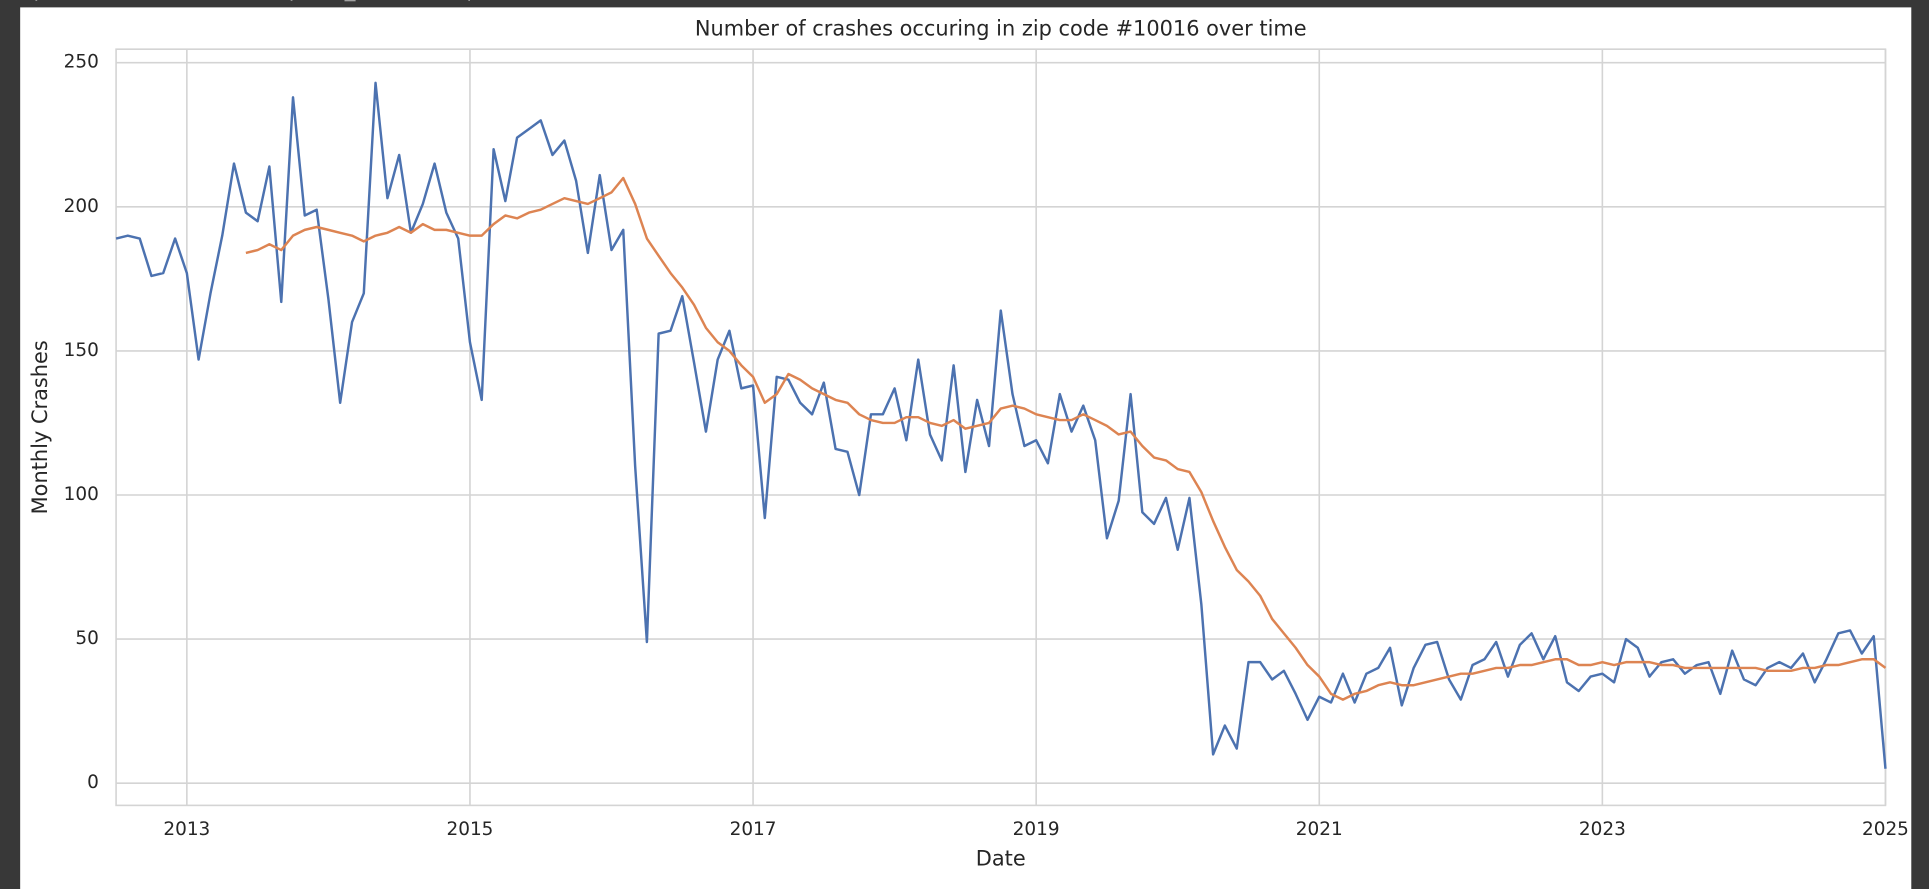 The height and width of the screenshot is (889, 1929). Describe the element at coordinates (81, 62) in the screenshot. I see `y-tick-label: 250` at that location.